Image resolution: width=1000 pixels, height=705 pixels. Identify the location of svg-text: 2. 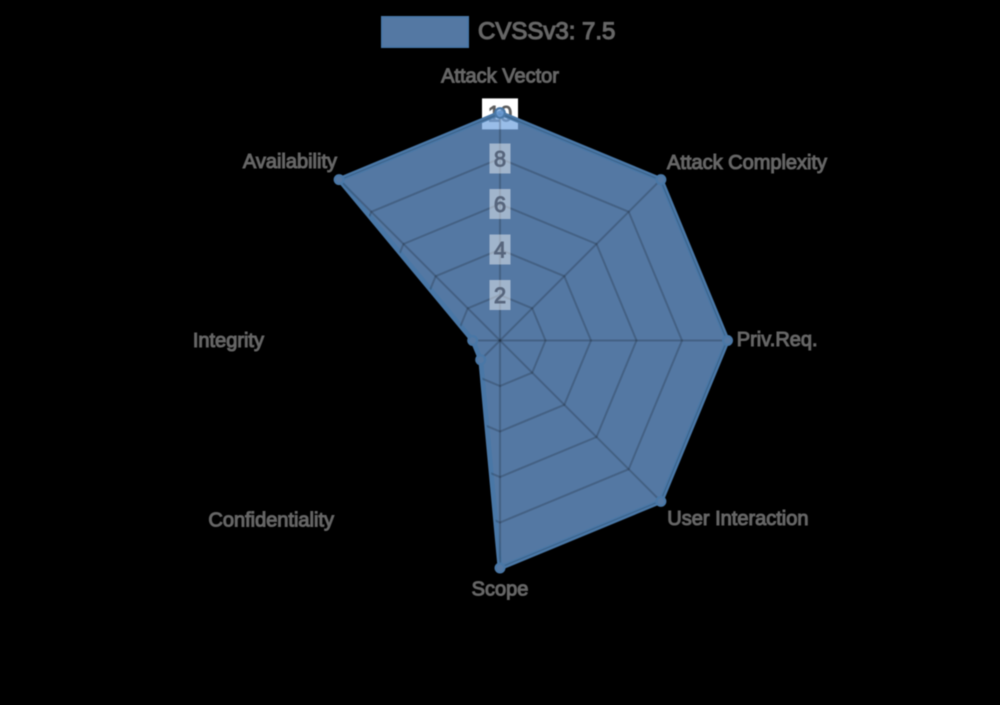
(500, 295).